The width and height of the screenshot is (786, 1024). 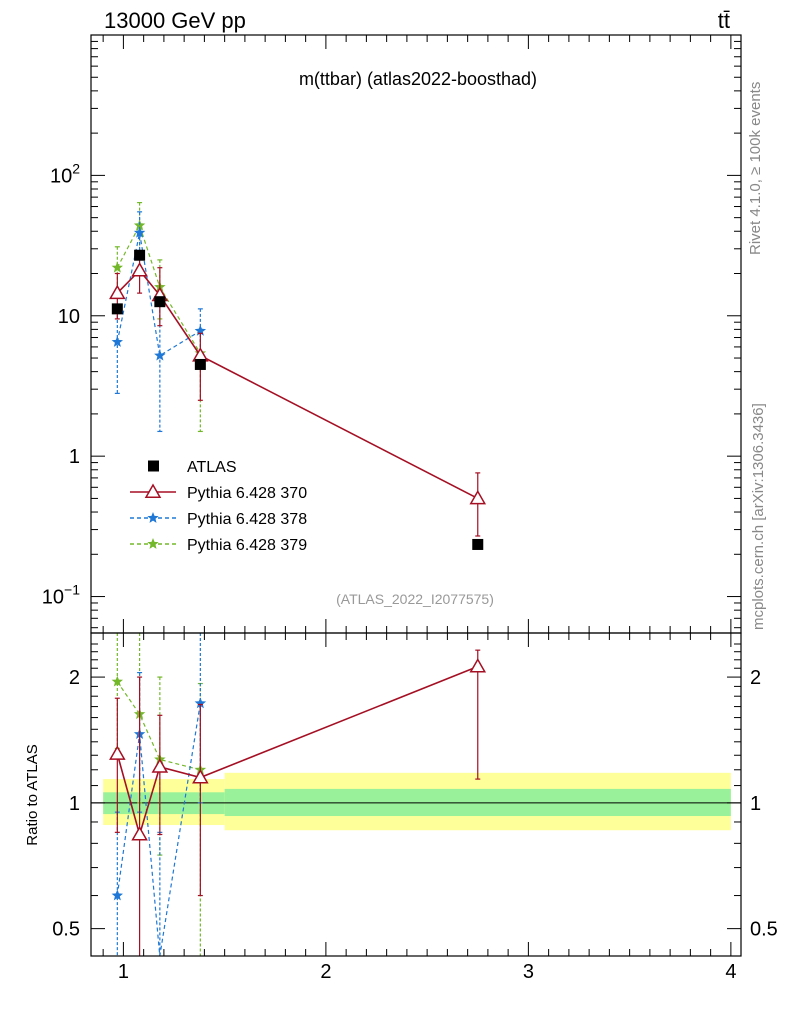 I want to click on legend-entry: Pythia 6.428 379, so click(x=218, y=545).